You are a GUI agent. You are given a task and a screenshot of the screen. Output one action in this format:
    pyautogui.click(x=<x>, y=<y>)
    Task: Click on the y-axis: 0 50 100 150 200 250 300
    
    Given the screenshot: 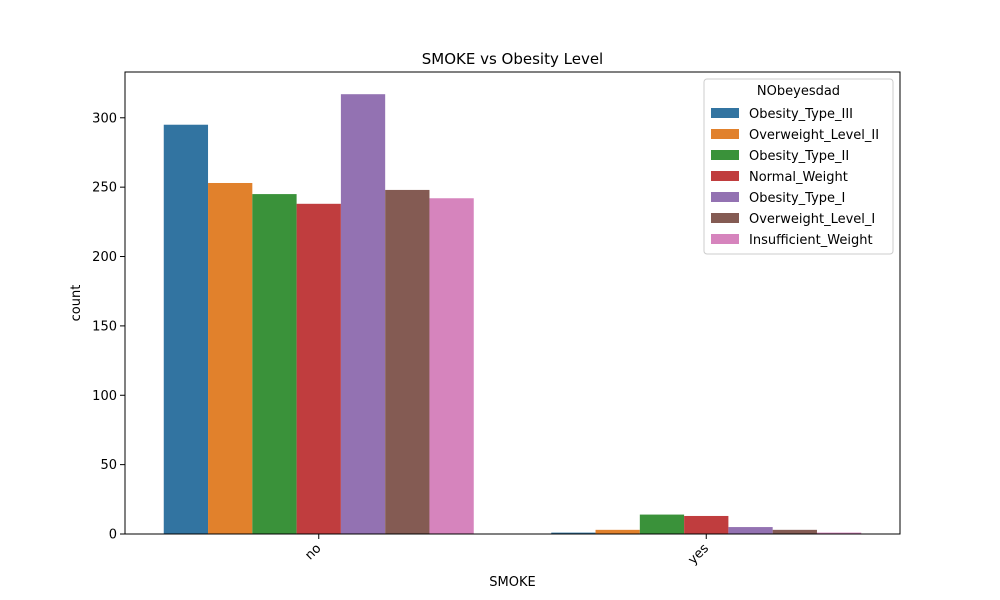 What is the action you would take?
    pyautogui.click(x=108, y=327)
    